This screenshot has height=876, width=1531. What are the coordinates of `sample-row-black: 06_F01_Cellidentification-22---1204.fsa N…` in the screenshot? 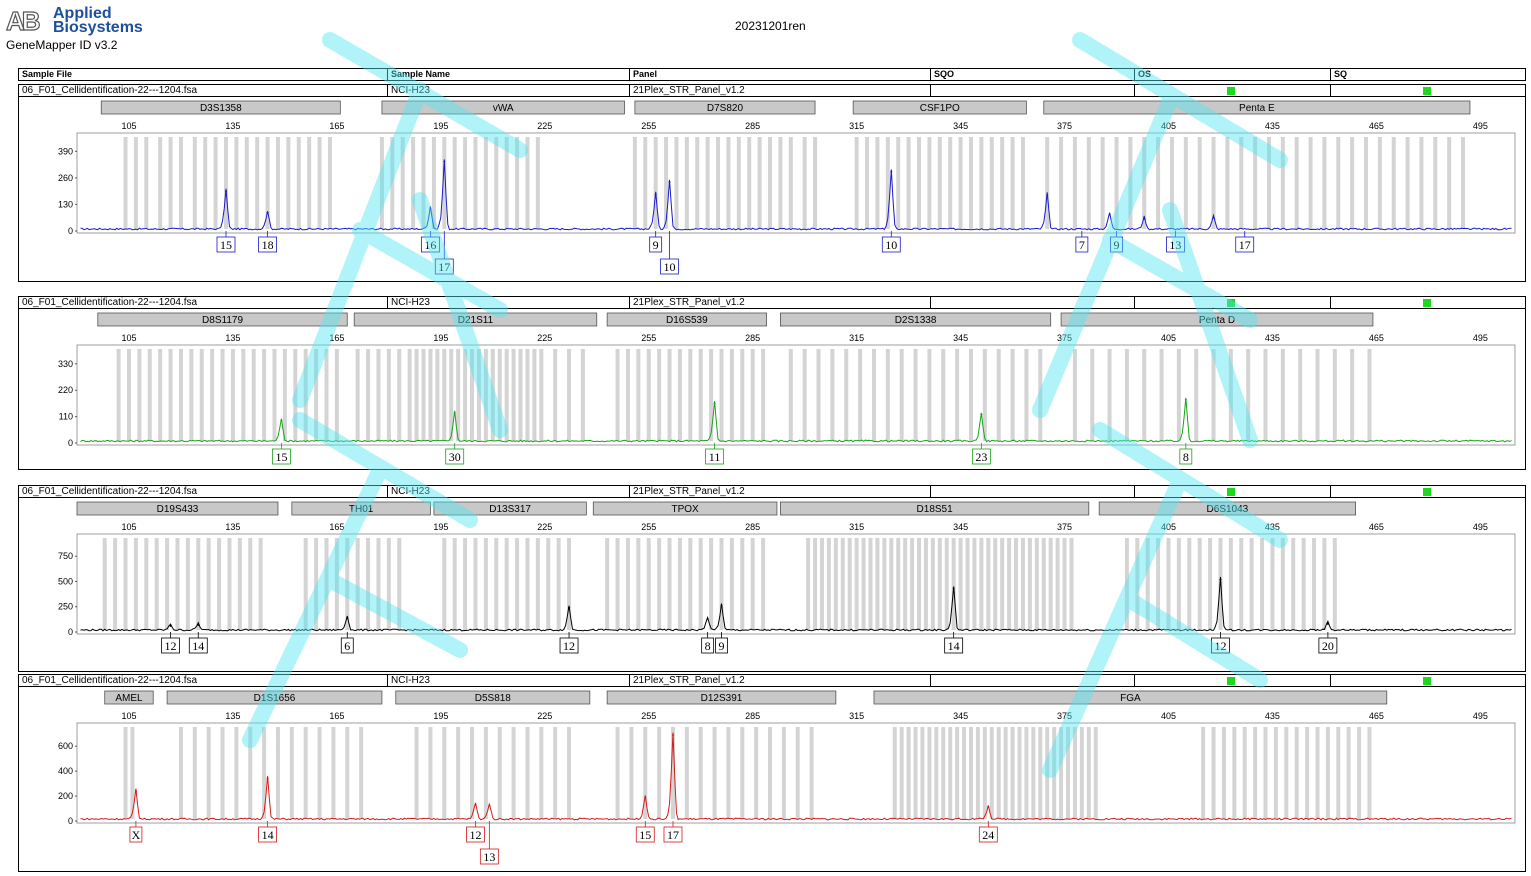 It's located at (772, 491).